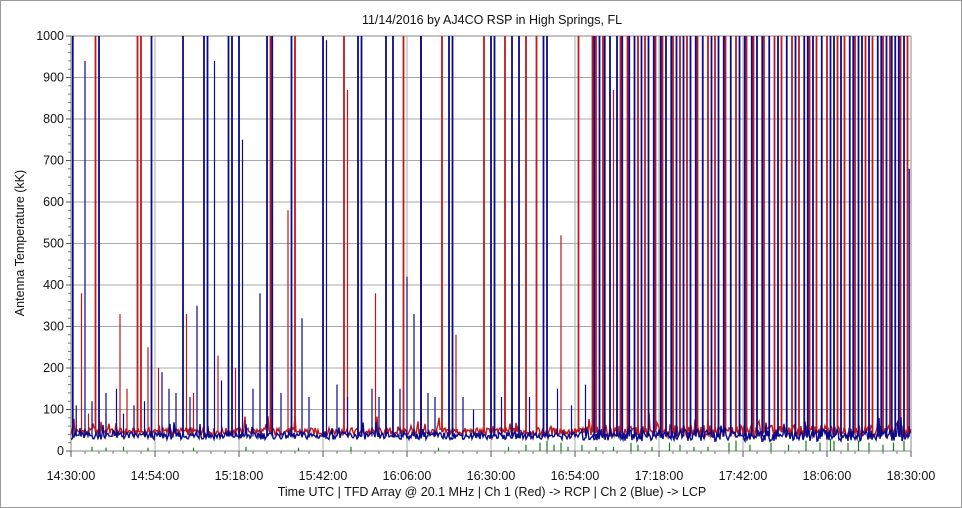 The image size is (962, 508). What do you see at coordinates (53, 410) in the screenshot?
I see `y-tick-label: 100` at bounding box center [53, 410].